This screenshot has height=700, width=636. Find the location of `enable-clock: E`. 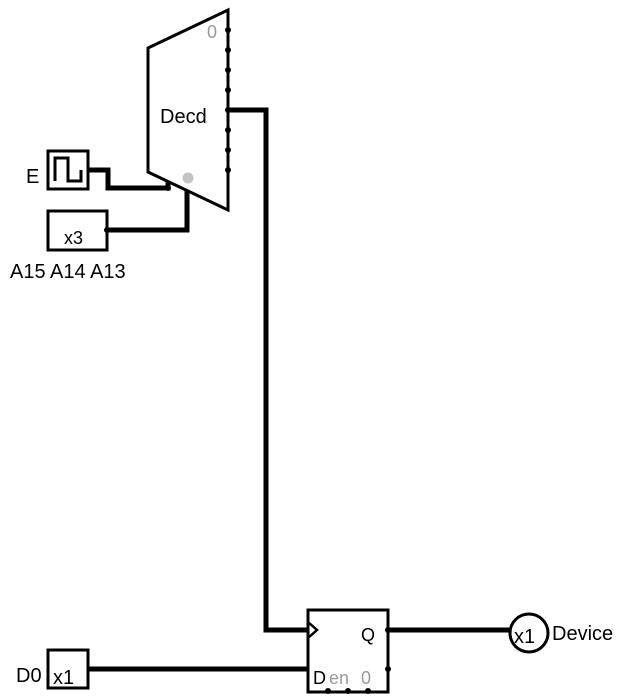

enable-clock: E is located at coordinates (58, 170).